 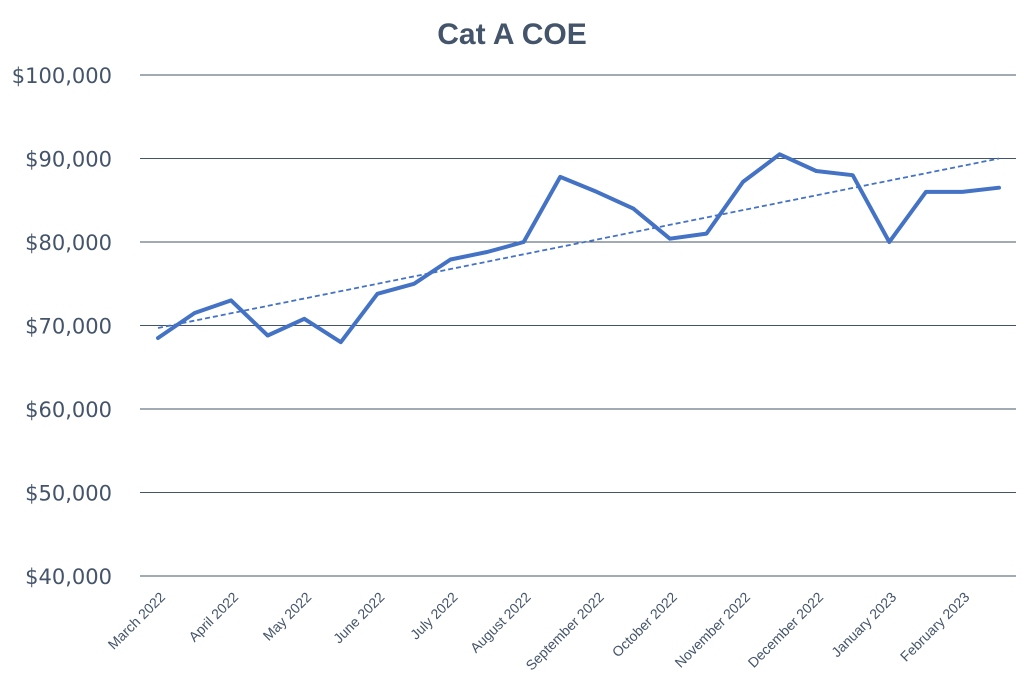 I want to click on x-tick-label: January 2023, so click(x=863, y=624).